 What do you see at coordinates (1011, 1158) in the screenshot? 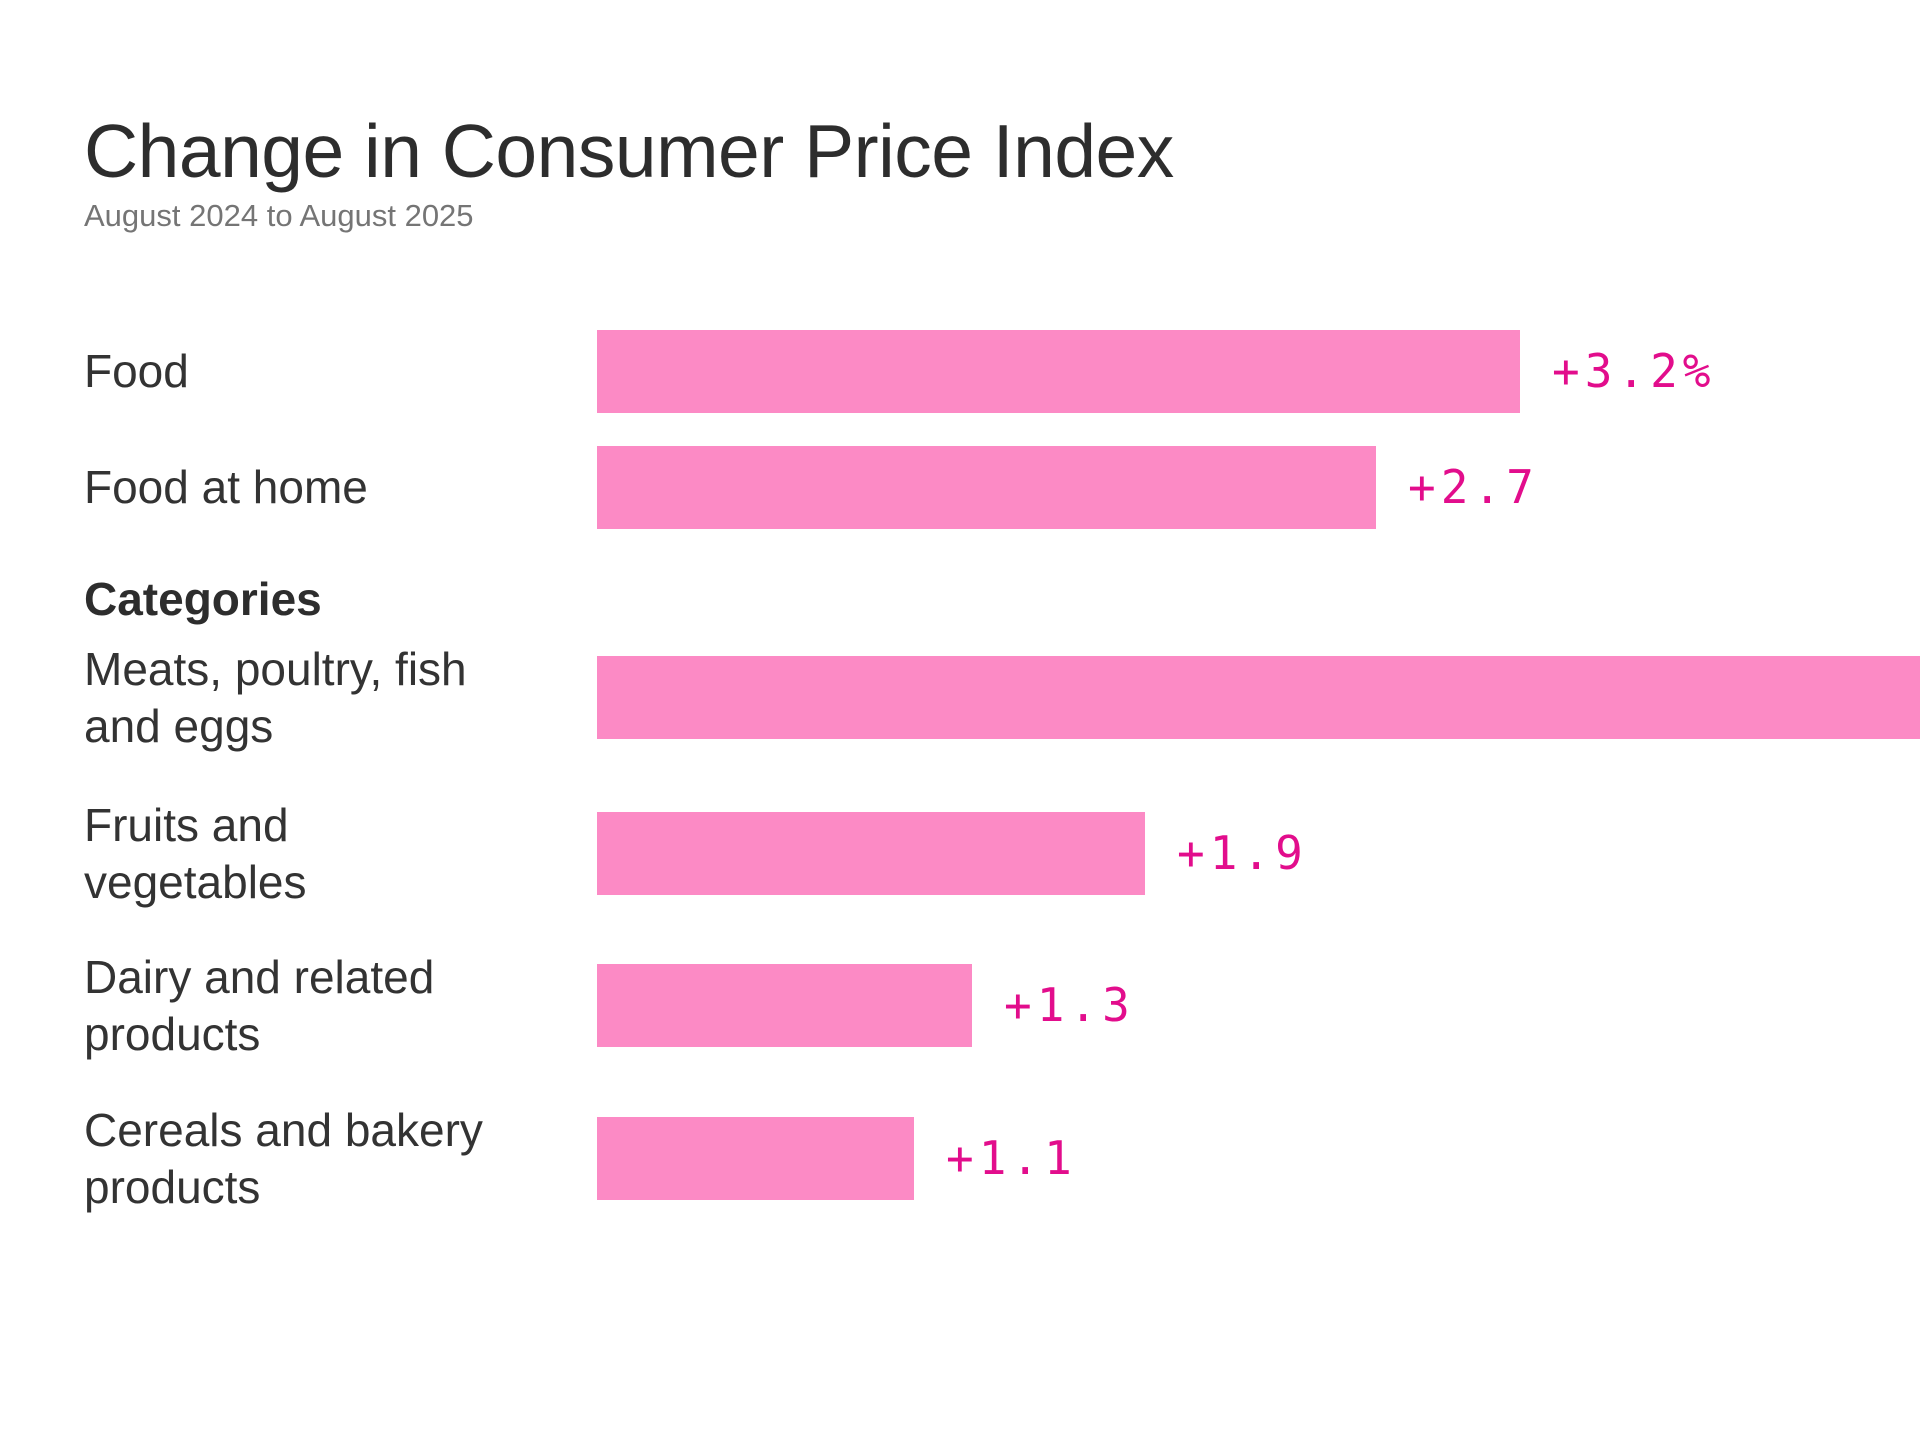
I see `value-label-cereals-bakery: +1.1` at bounding box center [1011, 1158].